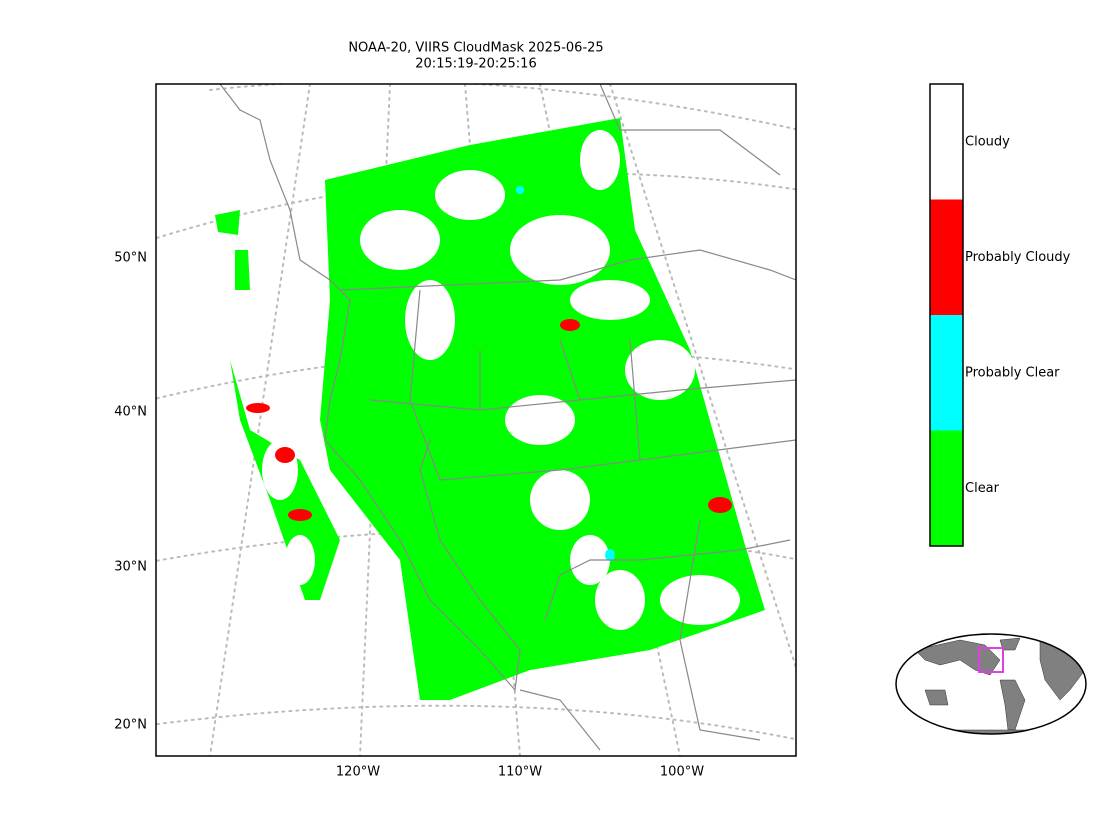 Image resolution: width=1120 pixels, height=840 pixels. What do you see at coordinates (130, 567) in the screenshot?
I see `latitude-label: 30°N` at bounding box center [130, 567].